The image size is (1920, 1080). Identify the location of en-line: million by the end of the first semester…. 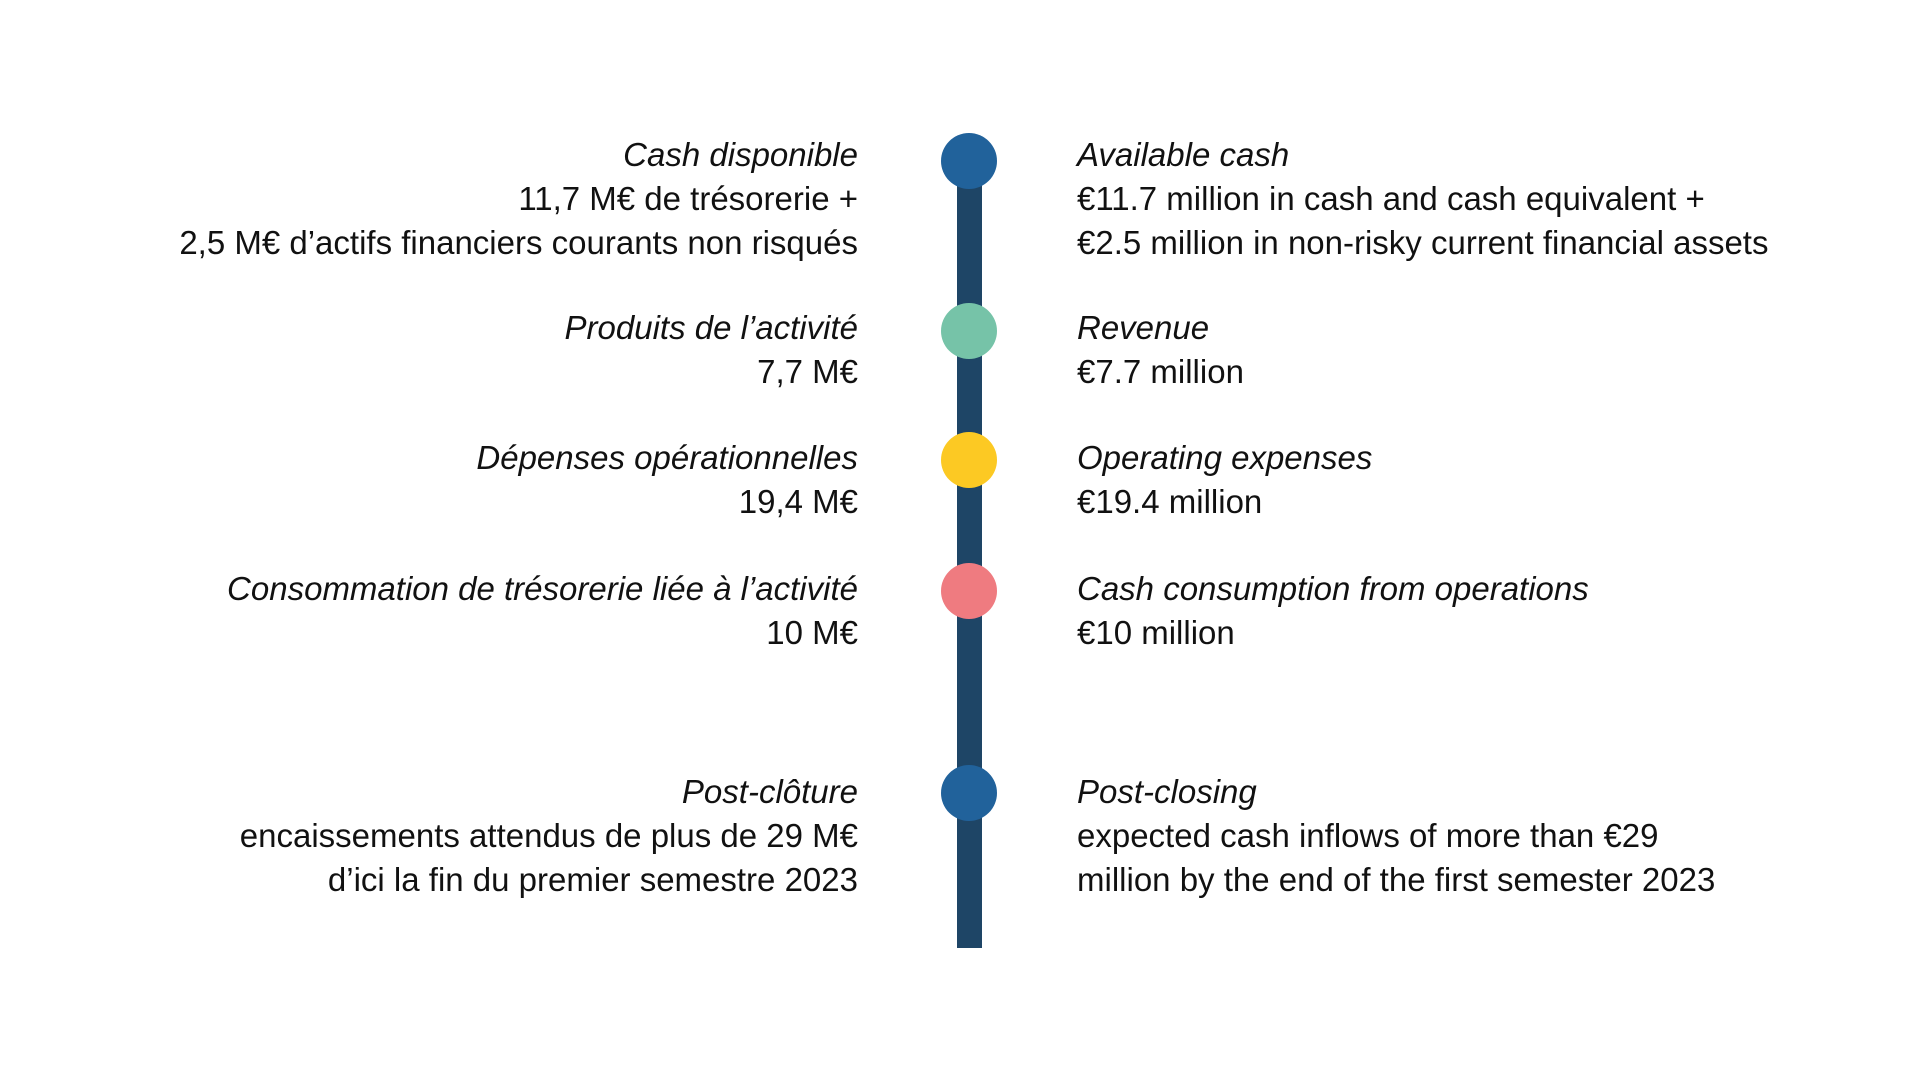
(1396, 879).